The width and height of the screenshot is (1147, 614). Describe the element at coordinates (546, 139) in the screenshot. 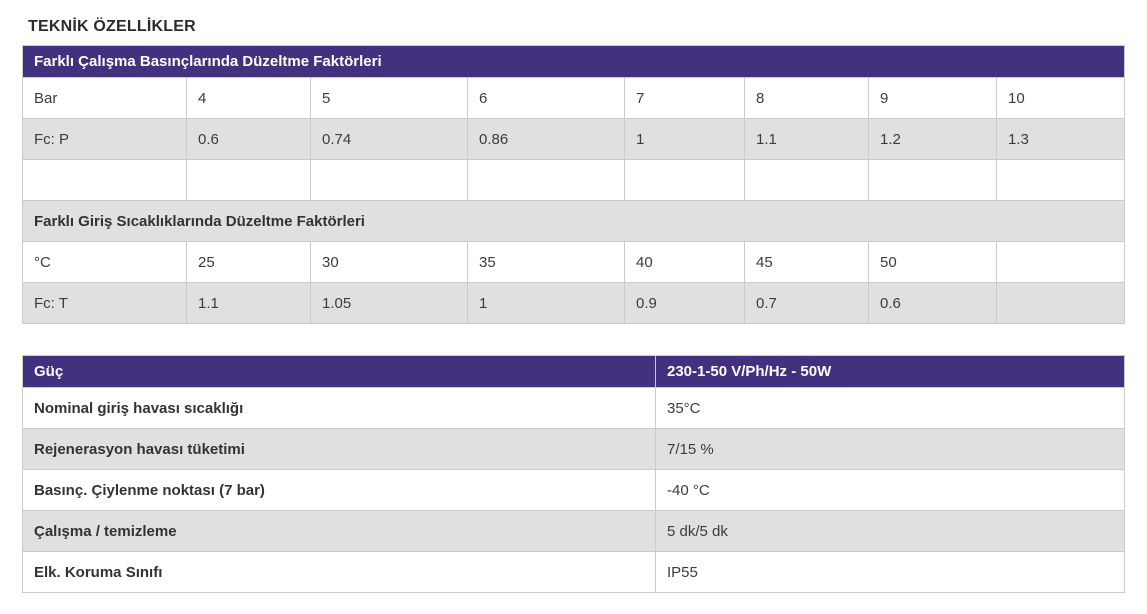

I see `fcp-value: 0.86` at that location.